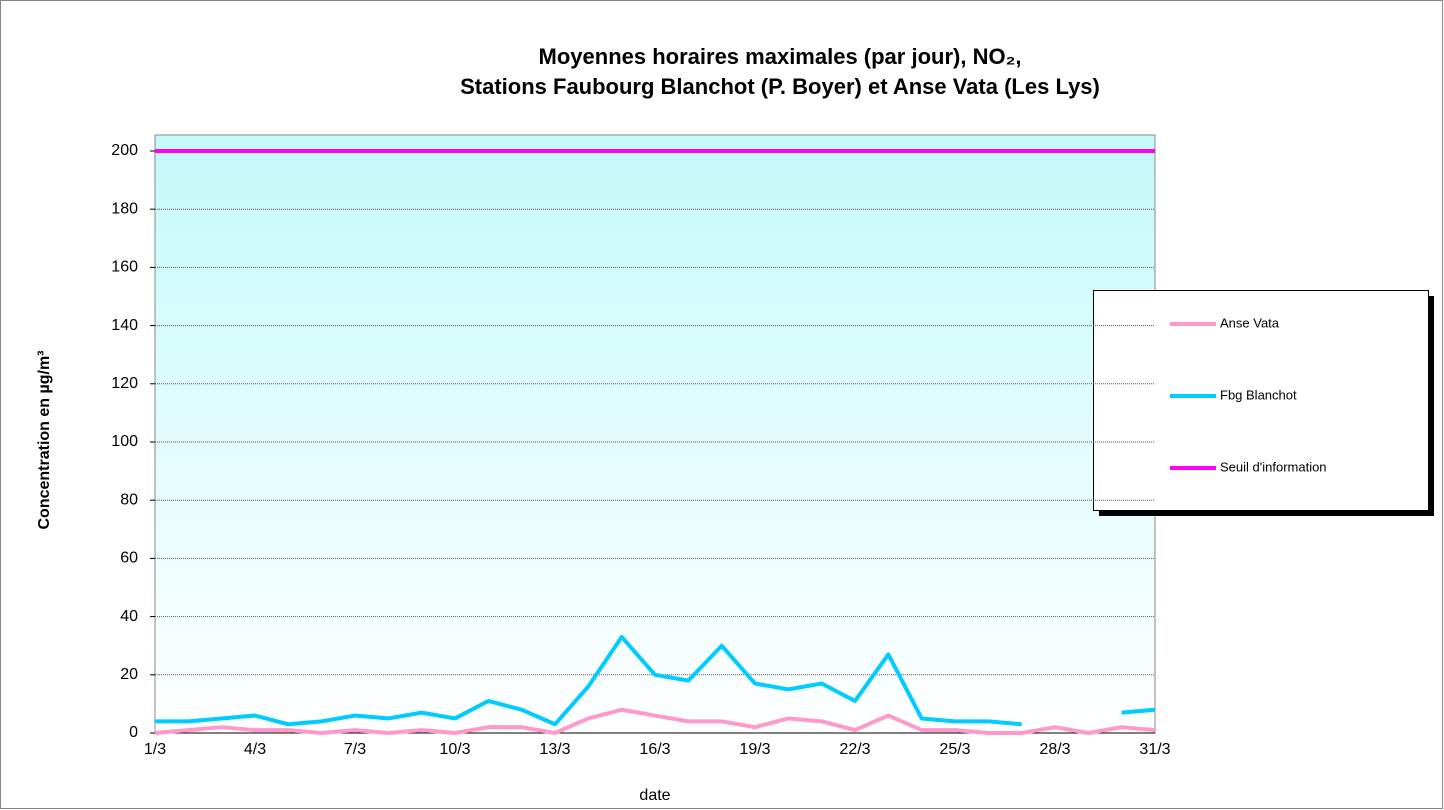 The width and height of the screenshot is (1444, 810). I want to click on legend-label: Anse Vata, so click(1250, 322).